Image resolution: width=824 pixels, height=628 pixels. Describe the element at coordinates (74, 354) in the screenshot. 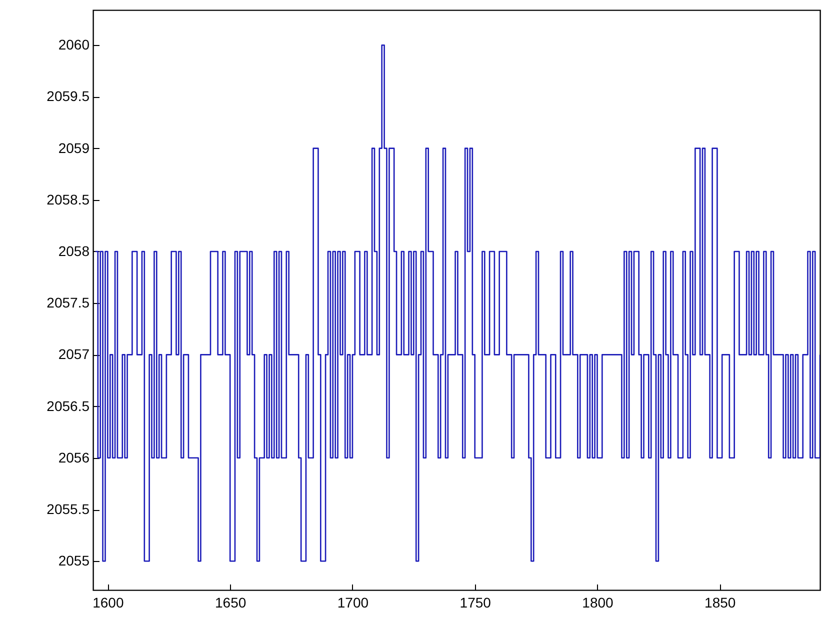

I see `y-tick-label: 2057` at that location.